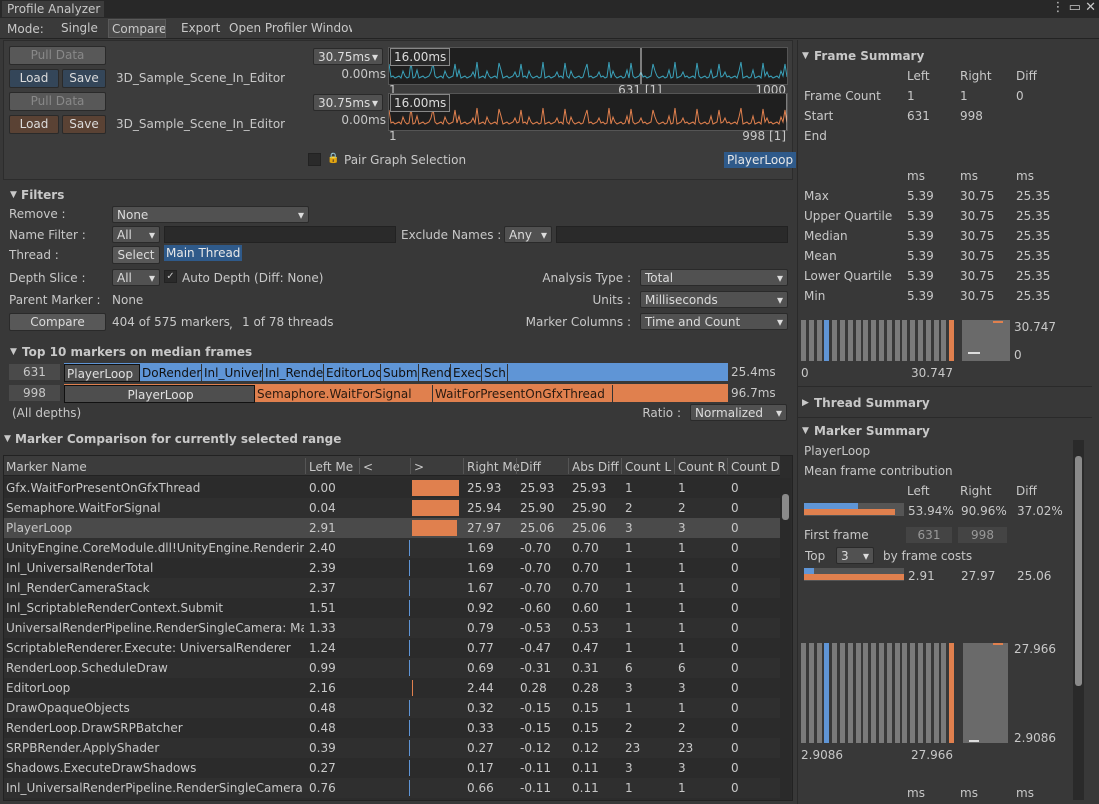  I want to click on table-cell: -0.70, so click(545, 588).